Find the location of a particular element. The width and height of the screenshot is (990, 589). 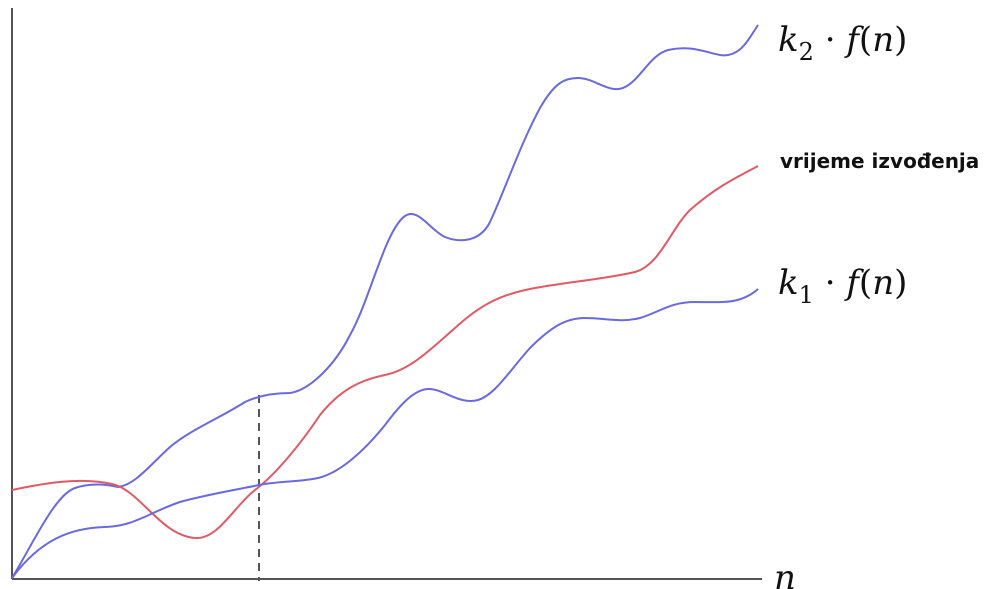

lower-bound-coef: k is located at coordinates (788, 283).